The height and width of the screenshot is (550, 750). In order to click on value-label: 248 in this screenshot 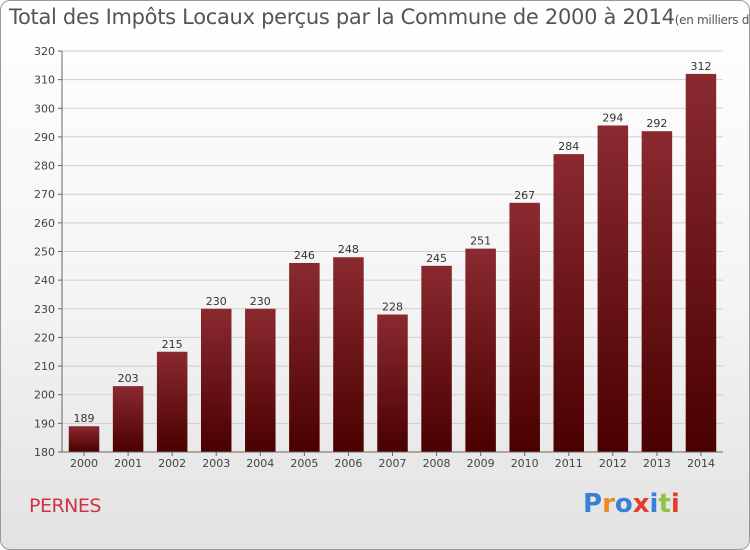, I will do `click(348, 249)`.